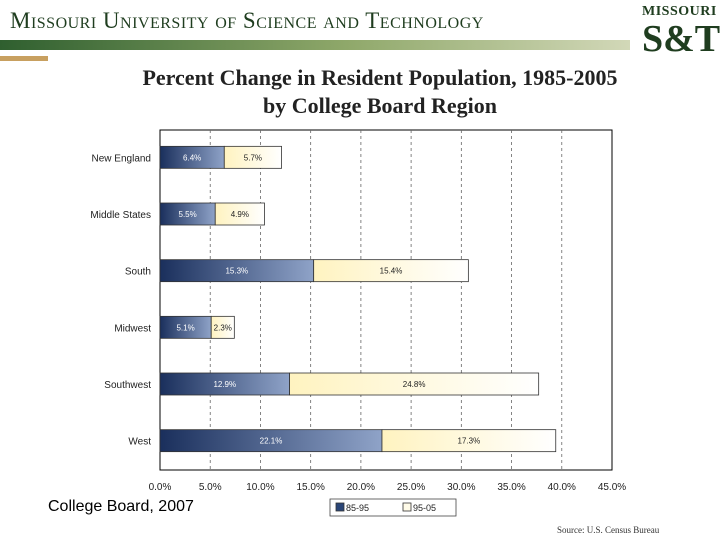  What do you see at coordinates (271, 441) in the screenshot?
I see `data-label: 22.1%` at bounding box center [271, 441].